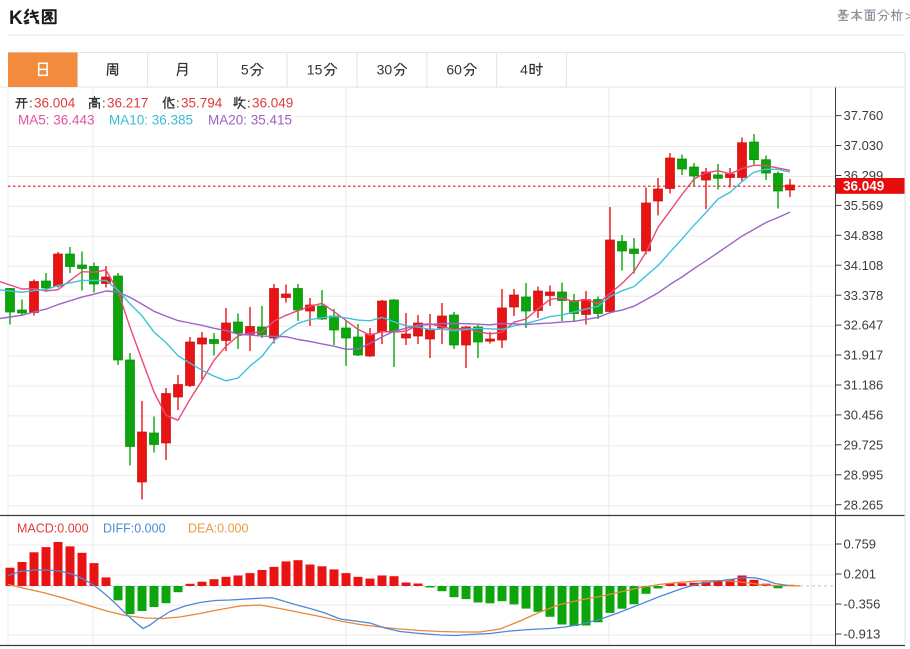 This screenshot has width=910, height=649. I want to click on svg-text: 28.995, so click(864, 474).